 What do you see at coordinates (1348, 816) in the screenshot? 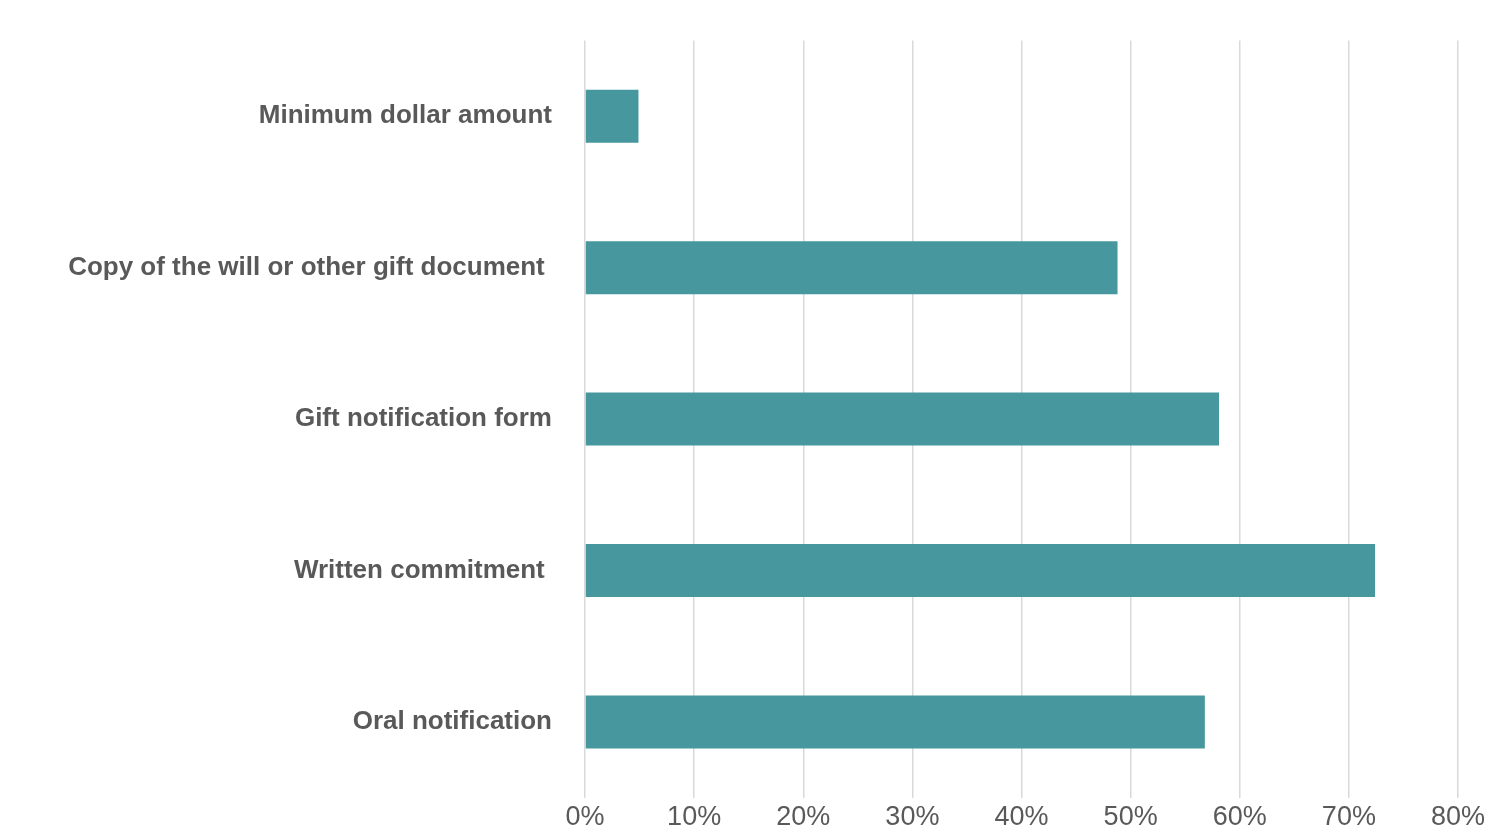
I see `x-tick-label: 70%` at bounding box center [1348, 816].